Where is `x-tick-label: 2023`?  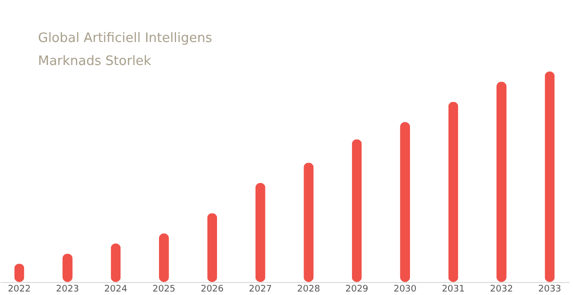 x-tick-label: 2023 is located at coordinates (67, 289).